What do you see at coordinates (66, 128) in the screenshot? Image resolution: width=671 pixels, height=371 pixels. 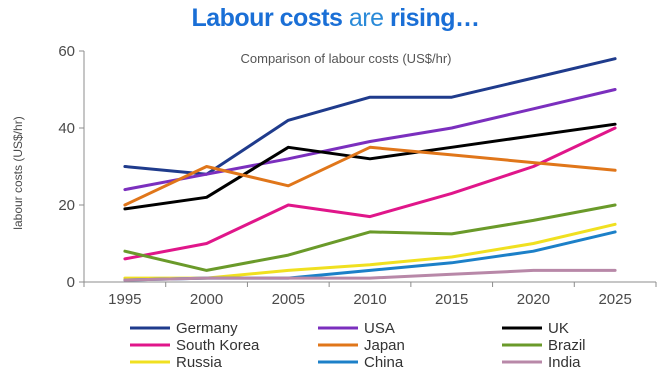 I see `y-tick-label: 40` at bounding box center [66, 128].